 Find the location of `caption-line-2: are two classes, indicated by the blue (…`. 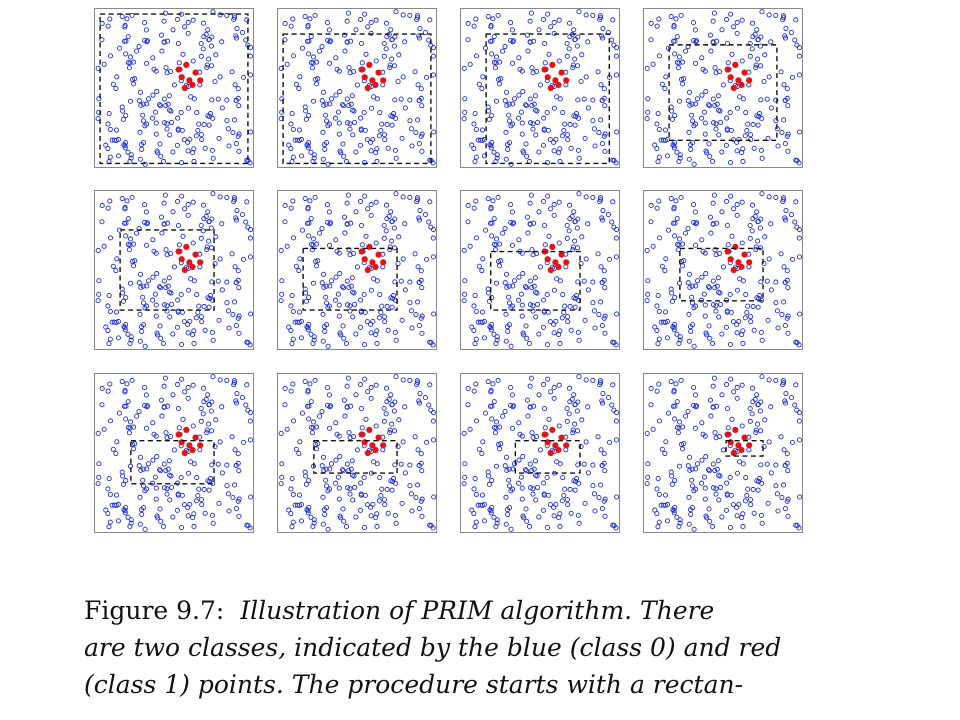

caption-line-2: are two classes, indicated by the blue (… is located at coordinates (433, 647).